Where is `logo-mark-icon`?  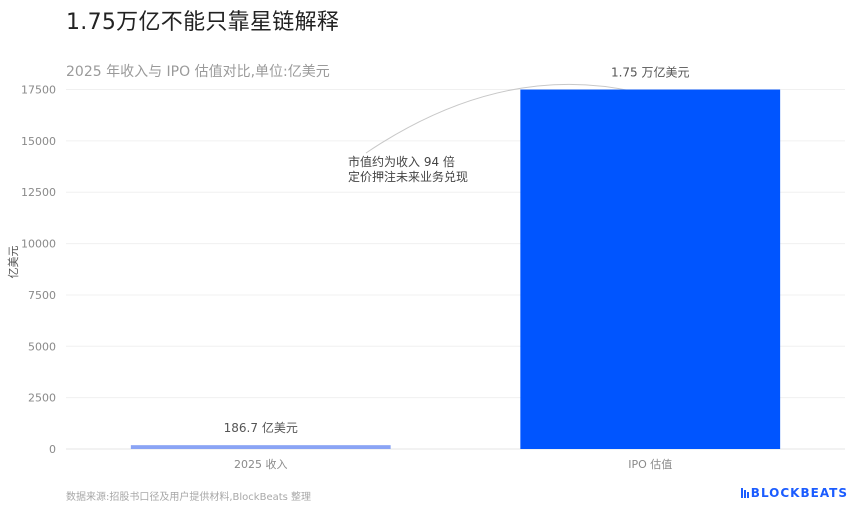
logo-mark-icon is located at coordinates (744, 493).